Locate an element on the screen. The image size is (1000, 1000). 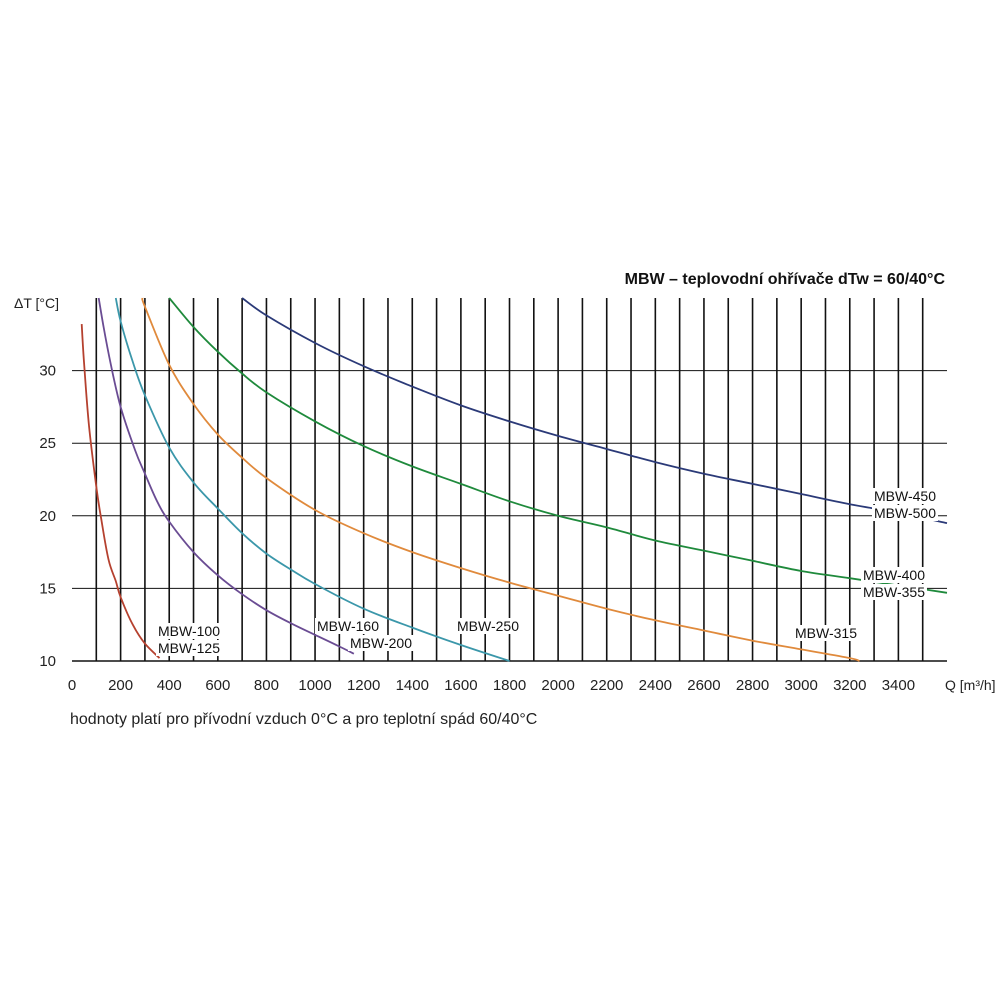
x-tick-label: 3400 is located at coordinates (898, 685).